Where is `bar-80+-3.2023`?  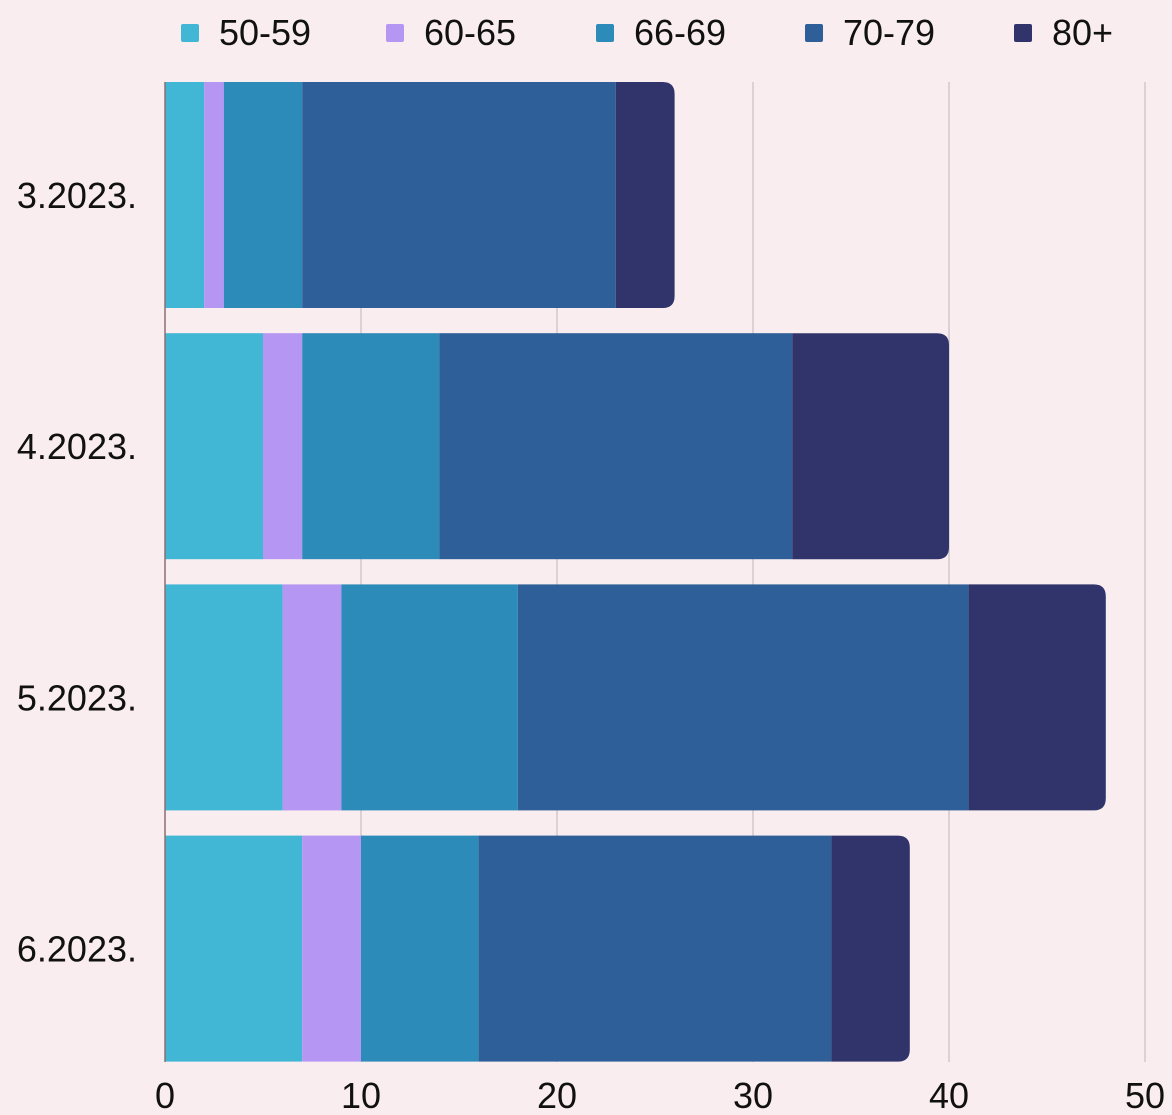 bar-80+-3.2023 is located at coordinates (645, 195).